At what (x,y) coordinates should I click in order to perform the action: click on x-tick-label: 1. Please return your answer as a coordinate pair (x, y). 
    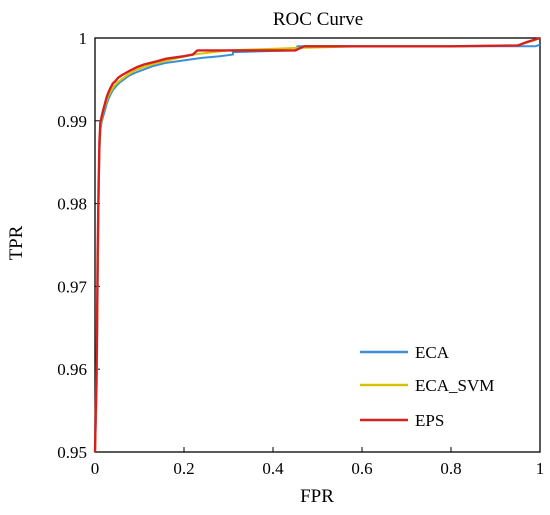
    Looking at the image, I should click on (540, 468).